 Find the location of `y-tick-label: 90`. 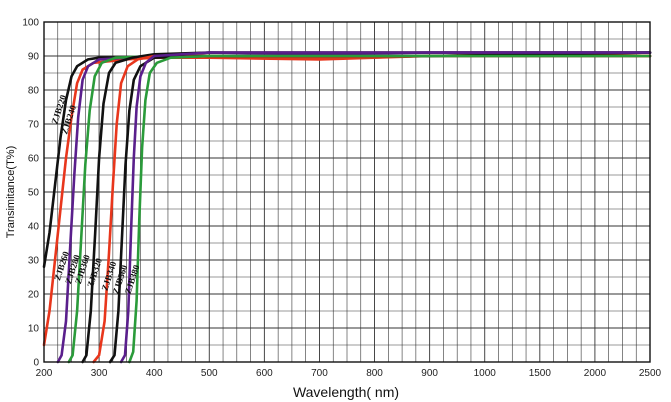

y-tick-label: 90 is located at coordinates (34, 57).